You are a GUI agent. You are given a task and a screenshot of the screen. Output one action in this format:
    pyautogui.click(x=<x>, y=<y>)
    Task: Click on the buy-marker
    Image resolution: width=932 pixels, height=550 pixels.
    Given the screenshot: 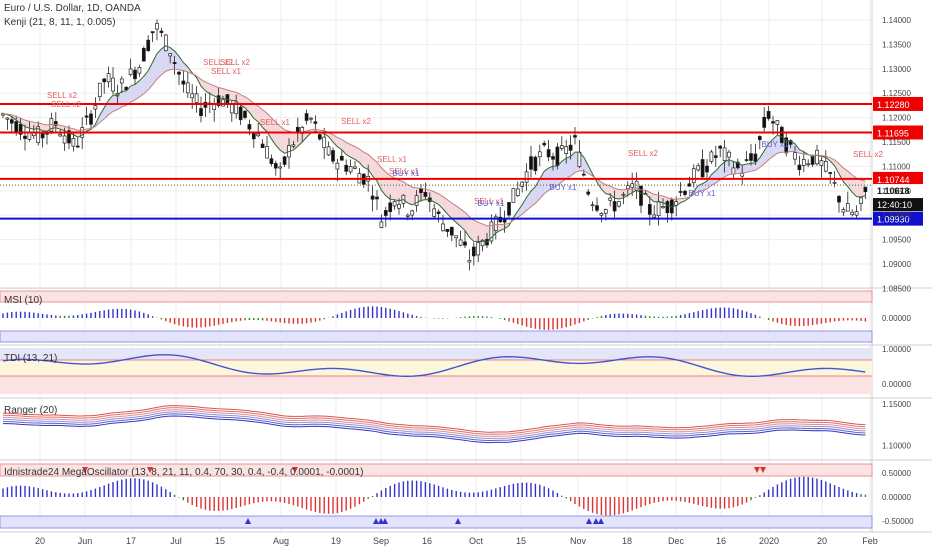 What is the action you would take?
    pyautogui.click(x=458, y=521)
    